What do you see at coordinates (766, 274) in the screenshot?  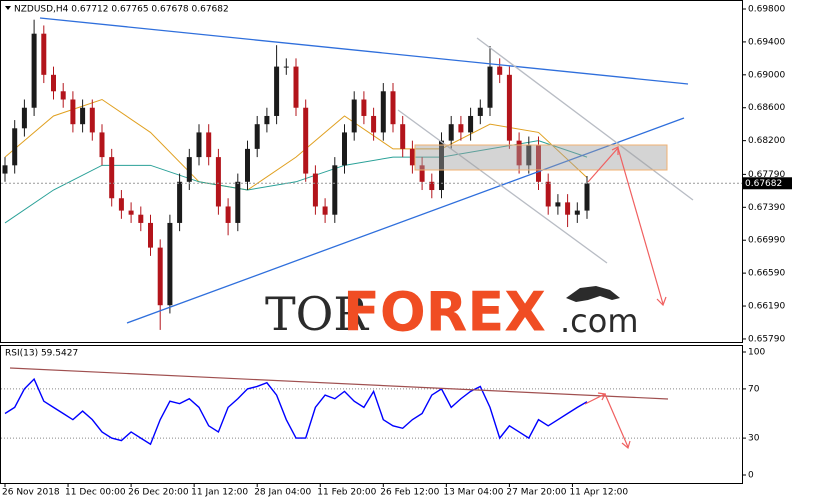 I see `y-tick-label: 0.66590` at bounding box center [766, 274].